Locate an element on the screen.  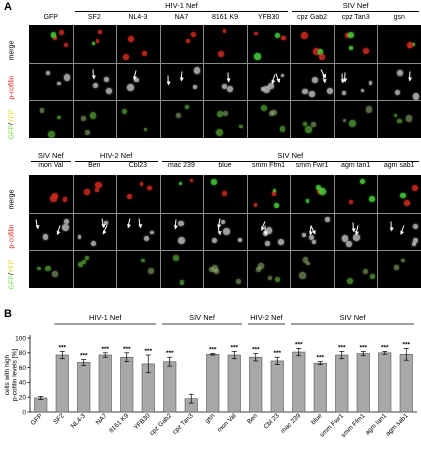
top-column-label: 8161 K9 is located at coordinates (225, 17).